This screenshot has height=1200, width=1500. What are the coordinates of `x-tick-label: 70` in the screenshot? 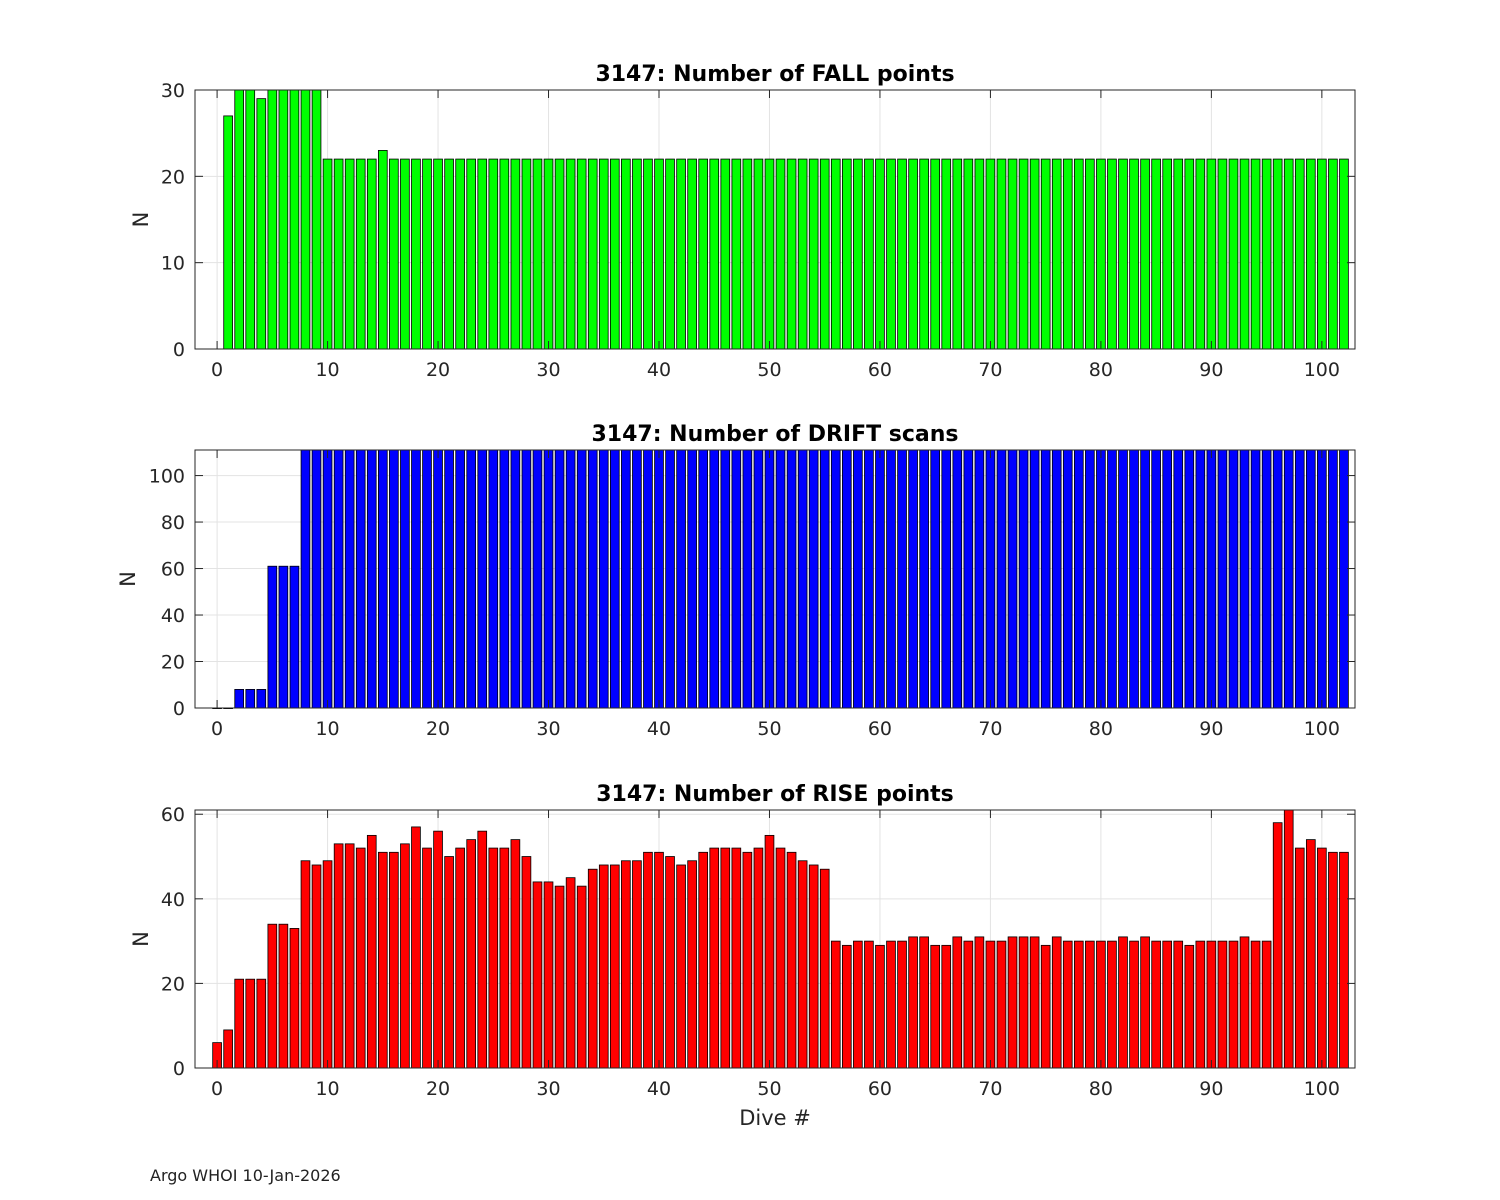 It's located at (990, 1089).